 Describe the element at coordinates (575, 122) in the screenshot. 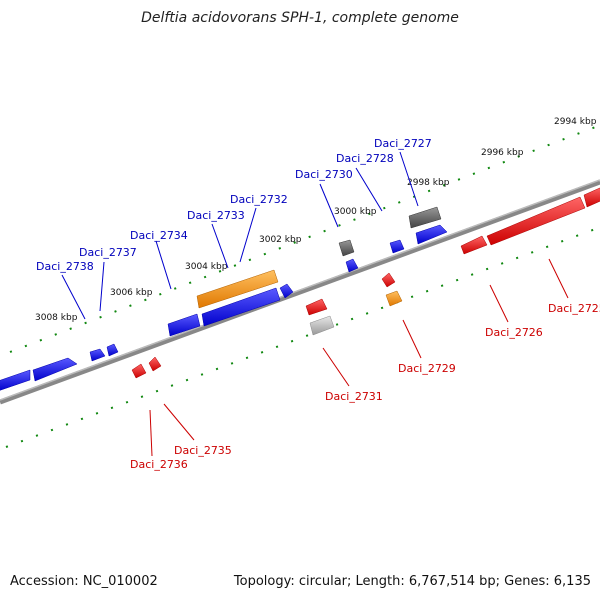

I see `scale-tick-2994: 2994 kbp` at that location.